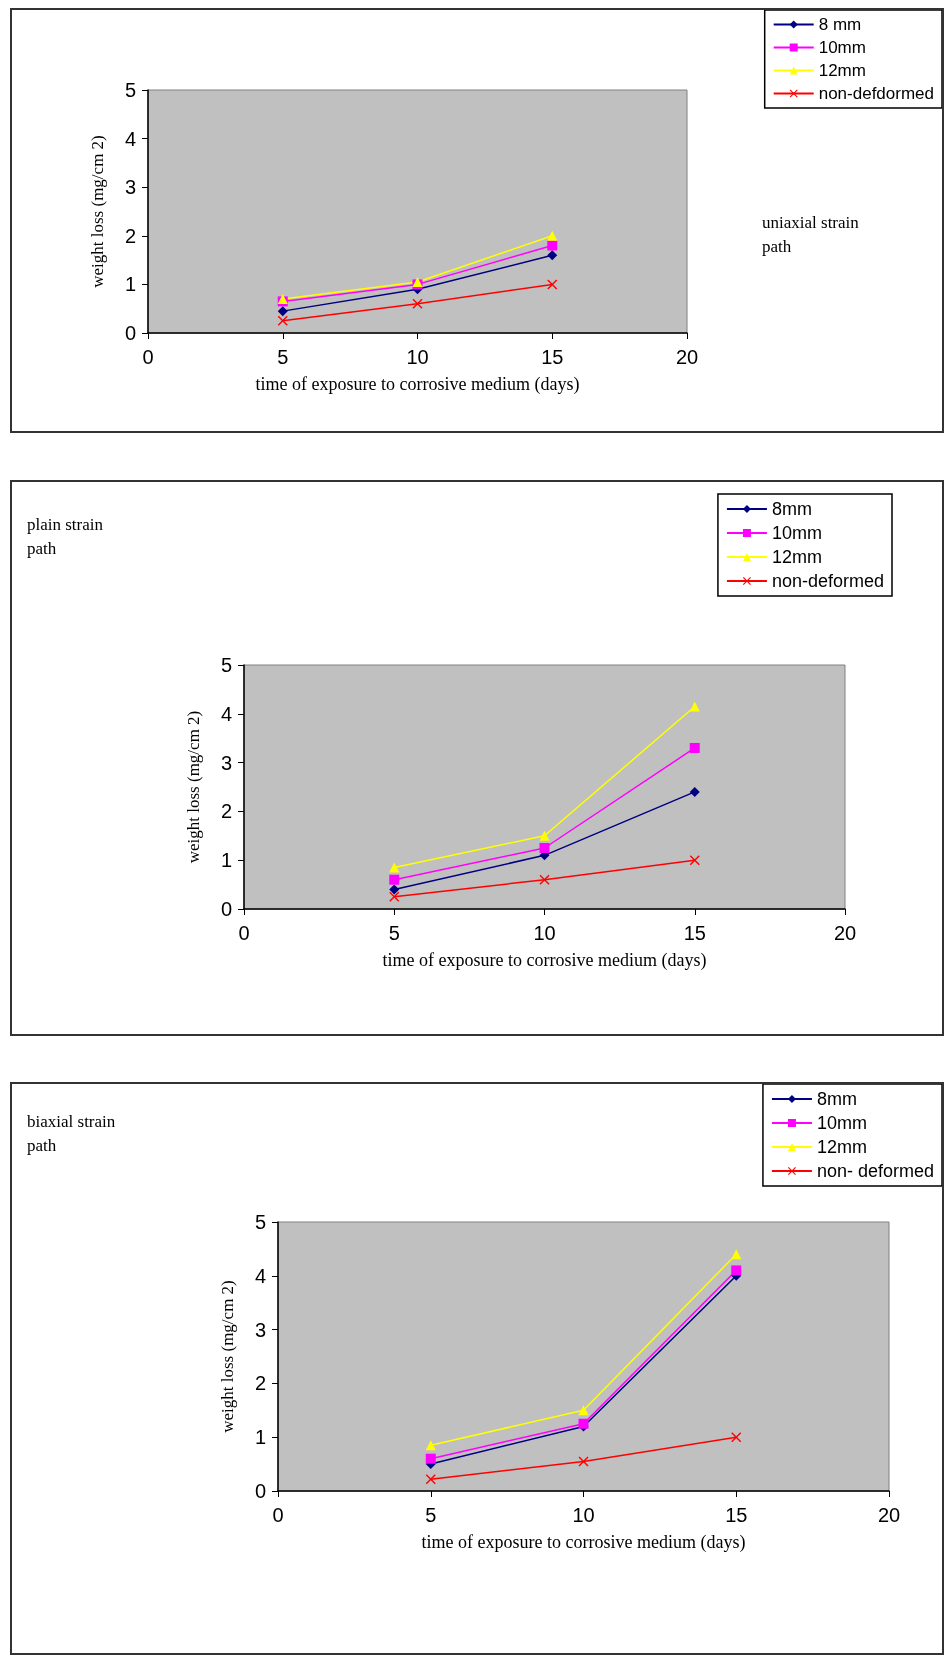 The image size is (946, 1655). What do you see at coordinates (840, 24) in the screenshot?
I see `legend-label: 8 mm` at bounding box center [840, 24].